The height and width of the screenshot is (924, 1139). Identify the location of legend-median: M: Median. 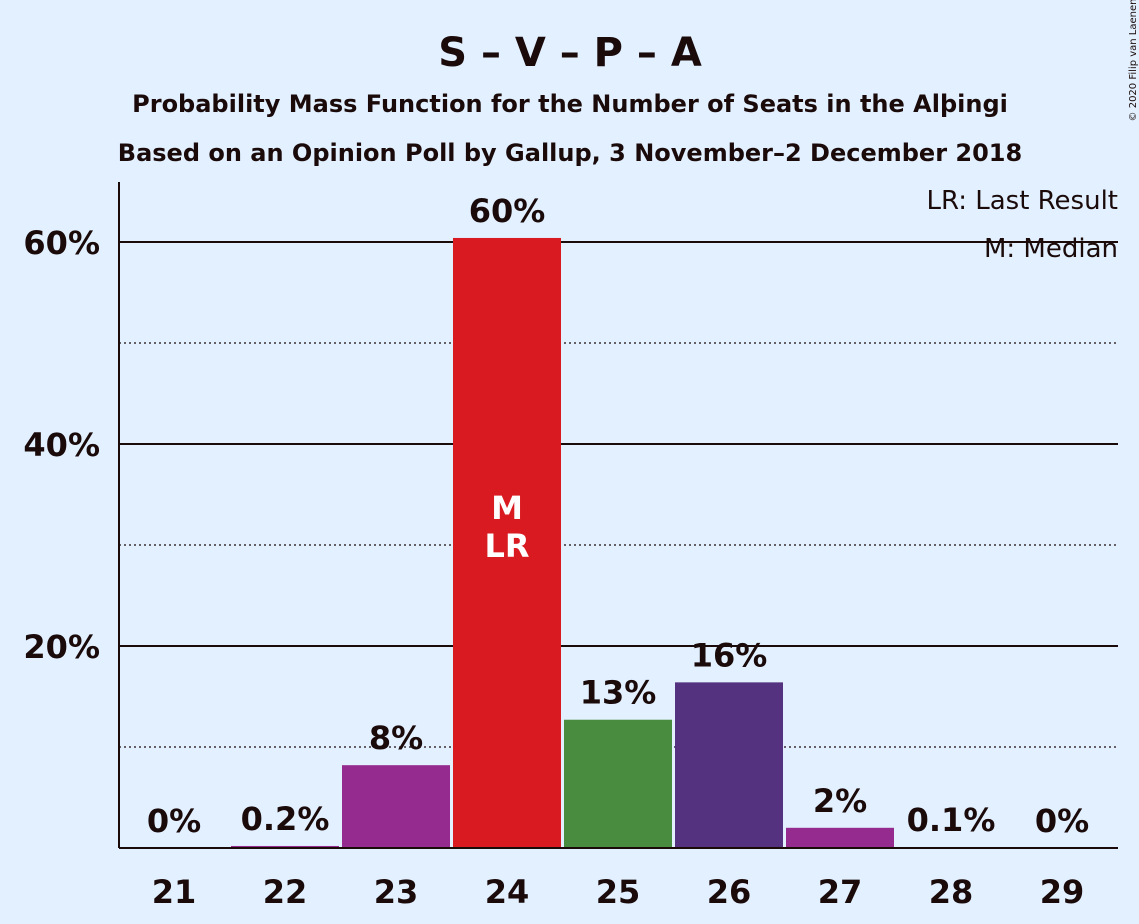
(1051, 249).